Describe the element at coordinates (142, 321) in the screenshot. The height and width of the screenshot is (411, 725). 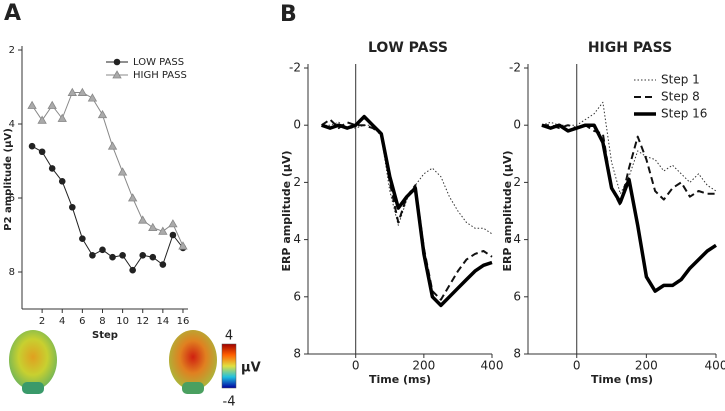
I see `x-tick-label: 12` at that location.